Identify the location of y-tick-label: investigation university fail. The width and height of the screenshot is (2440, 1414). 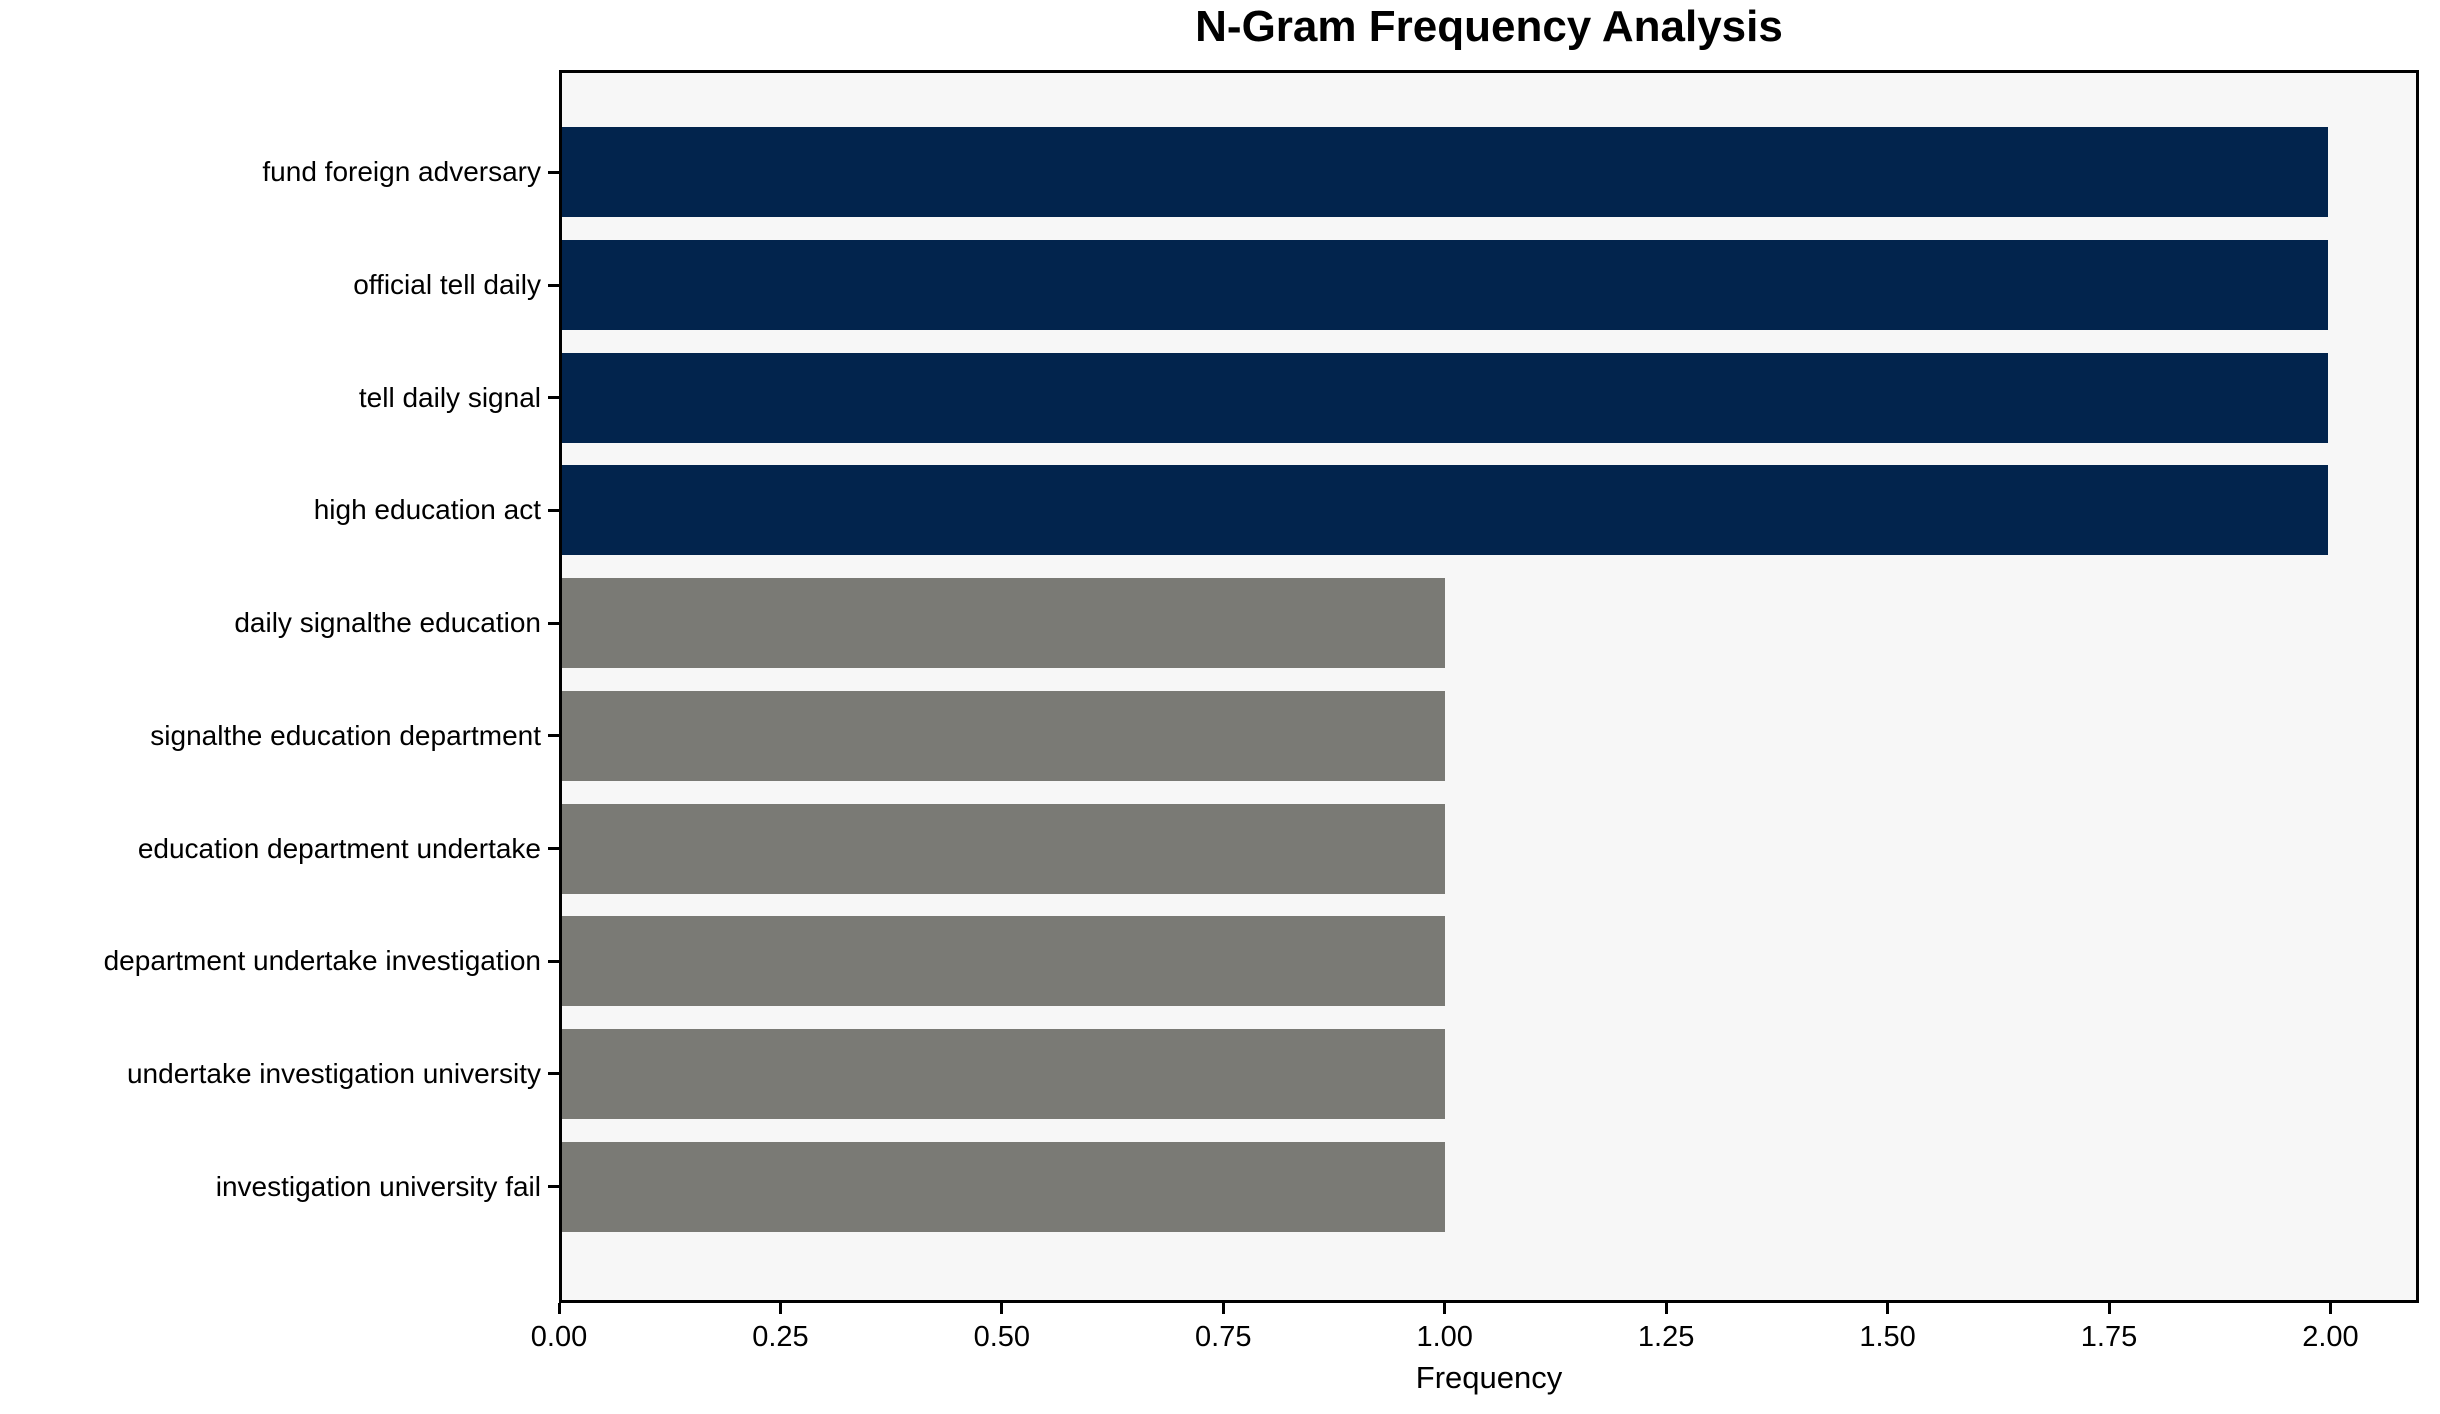
(378, 1186).